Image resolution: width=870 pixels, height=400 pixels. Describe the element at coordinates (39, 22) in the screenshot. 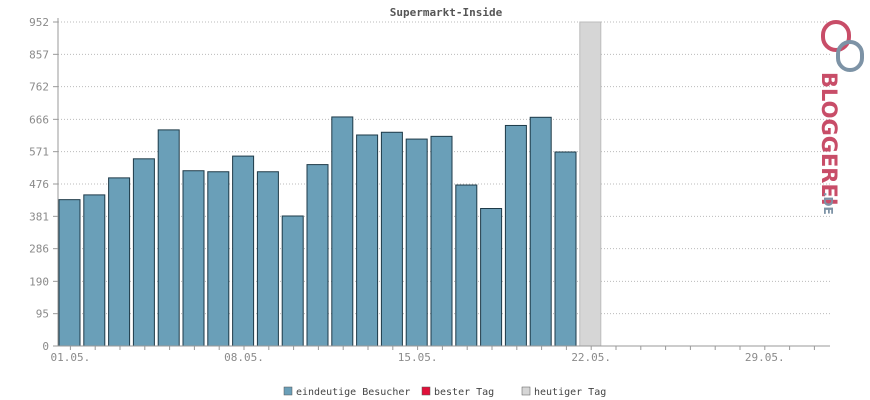

I see `y-tick-label: 952` at that location.